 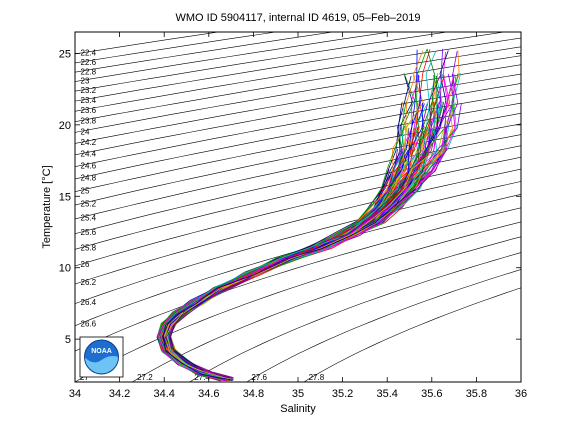 What do you see at coordinates (89, 323) in the screenshot?
I see `contour-label: 26.6` at bounding box center [89, 323].